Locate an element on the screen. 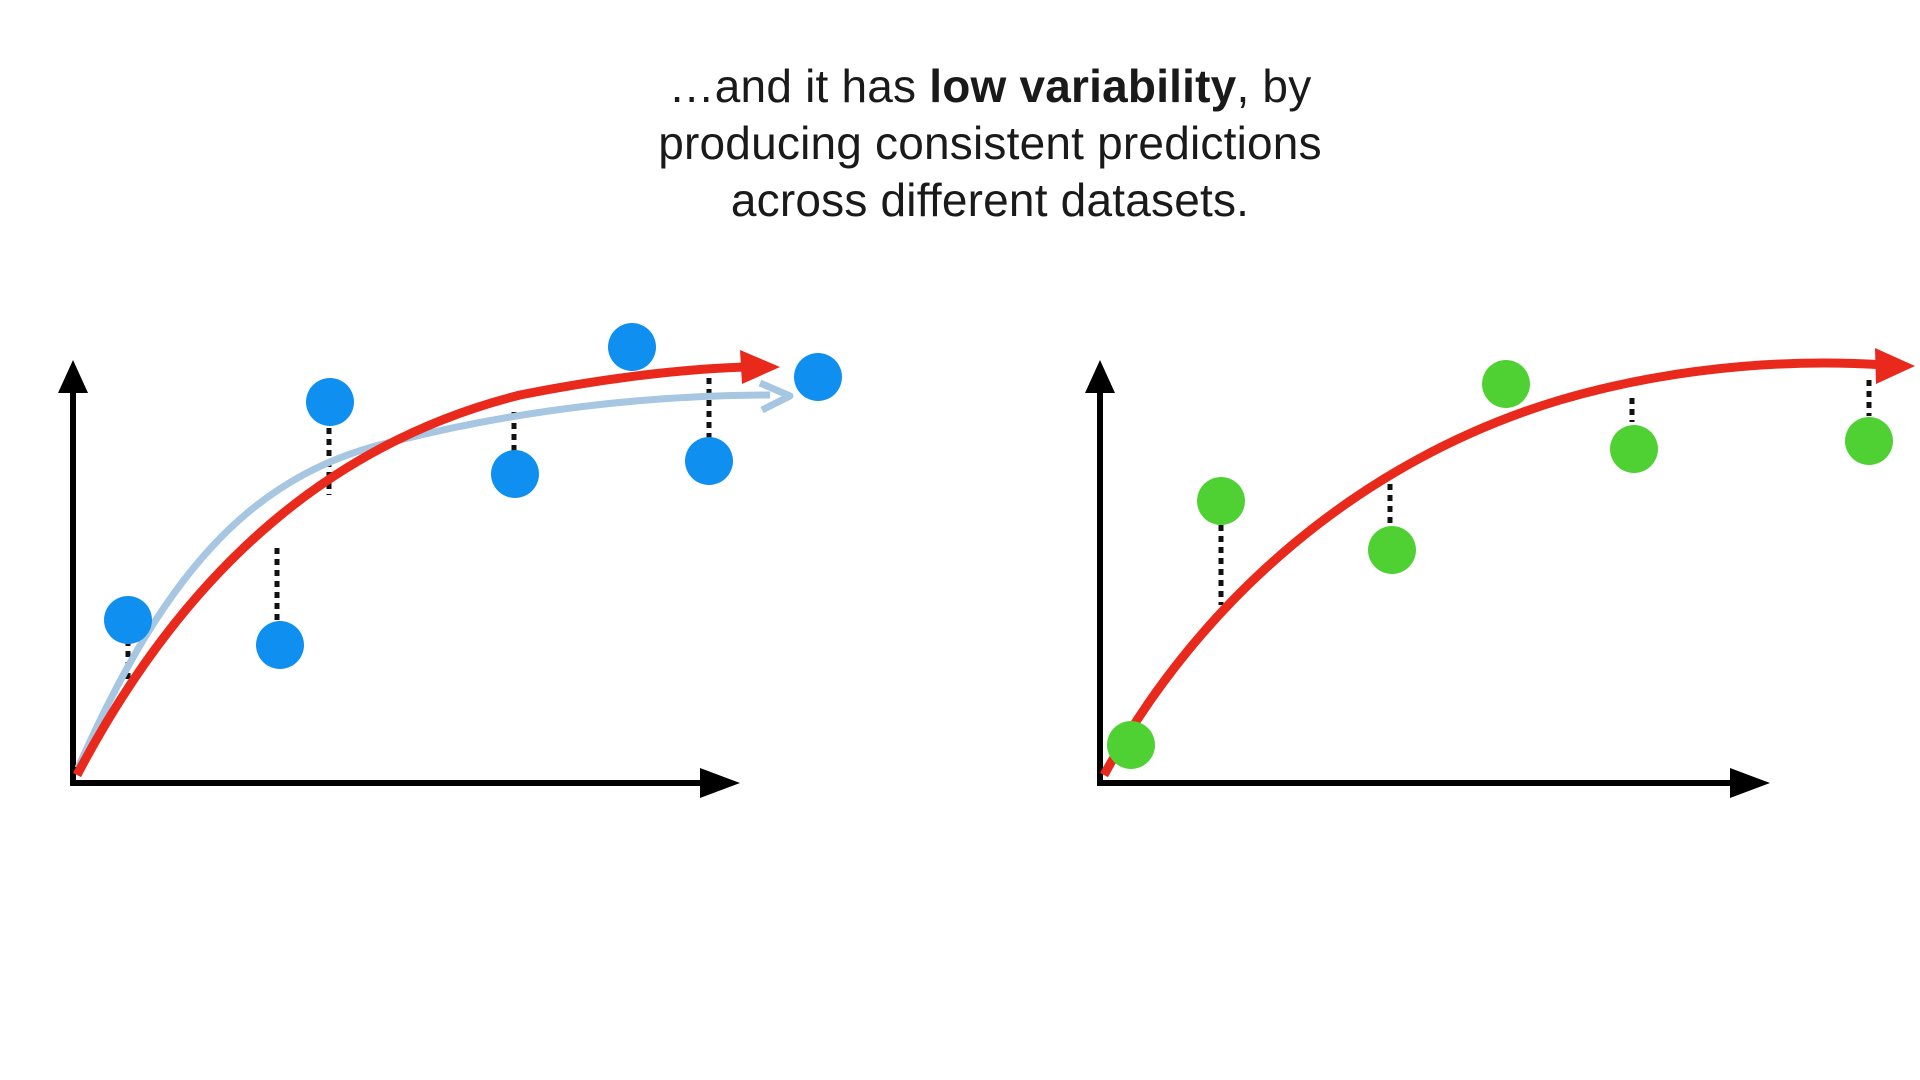 Image resolution: width=1920 pixels, height=1080 pixels. left-data-points is located at coordinates (473, 496).